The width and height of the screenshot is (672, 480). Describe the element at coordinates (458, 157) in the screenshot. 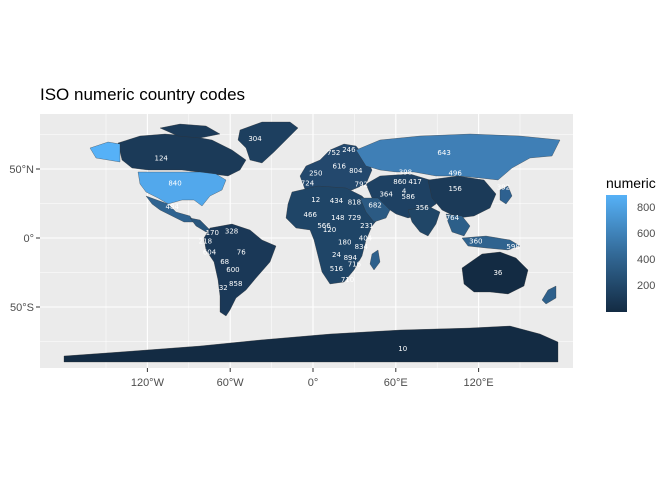

I see `land-russia` at that location.